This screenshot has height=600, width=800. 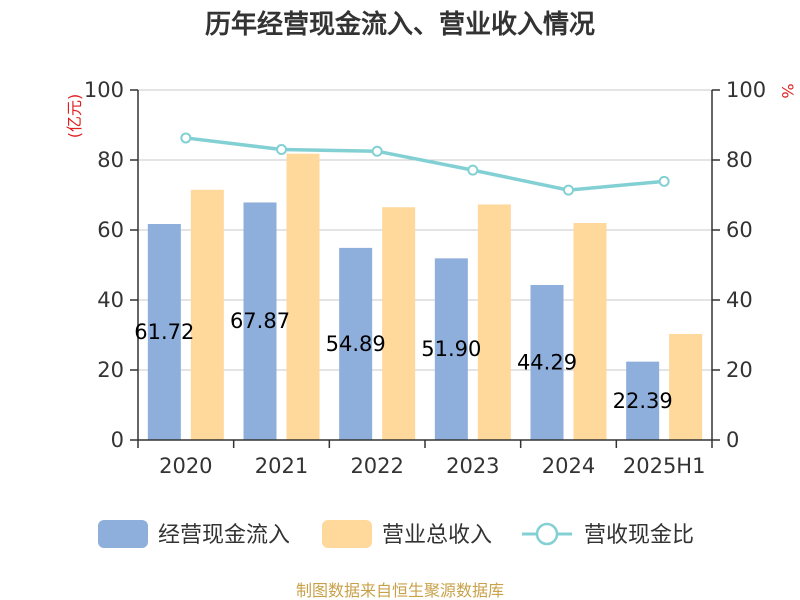 I want to click on bar-data-label: 61.72, so click(x=164, y=332).